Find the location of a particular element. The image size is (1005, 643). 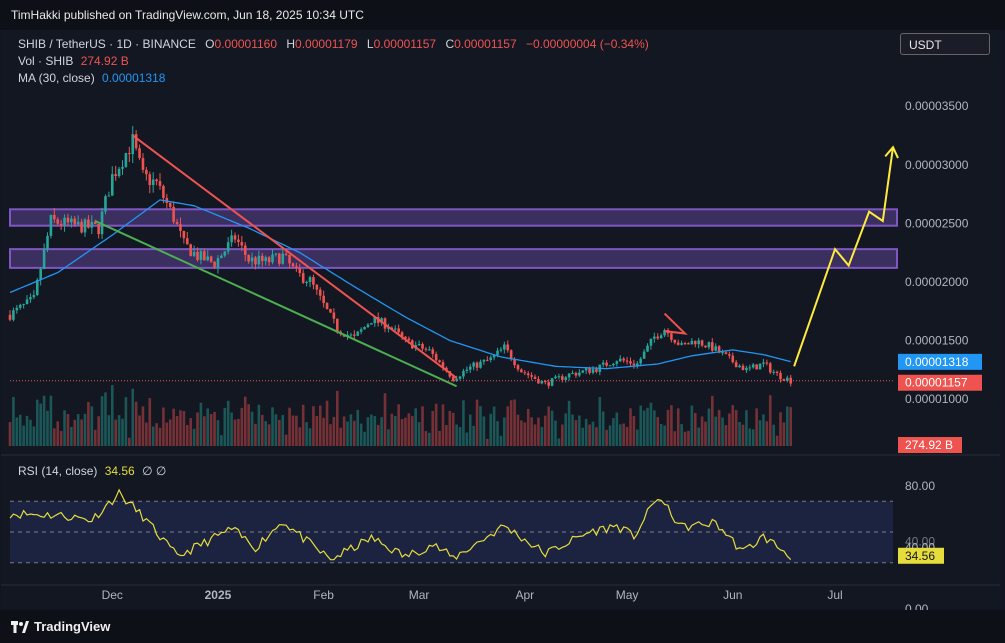

volume-badge: 274.92 B is located at coordinates (930, 445).